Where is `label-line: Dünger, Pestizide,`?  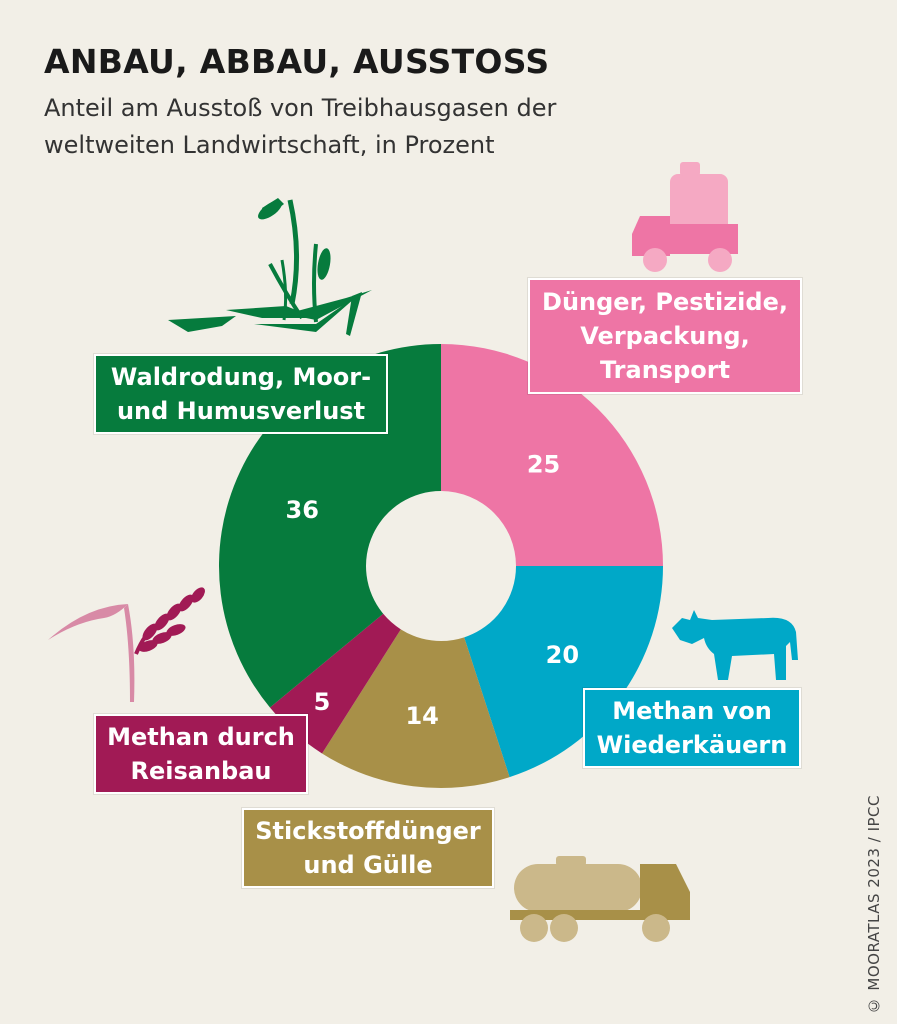 label-line: Dünger, Pestizide, is located at coordinates (665, 302).